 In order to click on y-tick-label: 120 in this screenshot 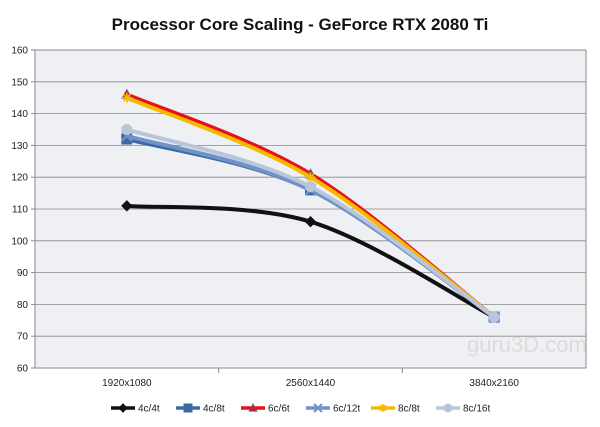, I will do `click(19, 178)`.